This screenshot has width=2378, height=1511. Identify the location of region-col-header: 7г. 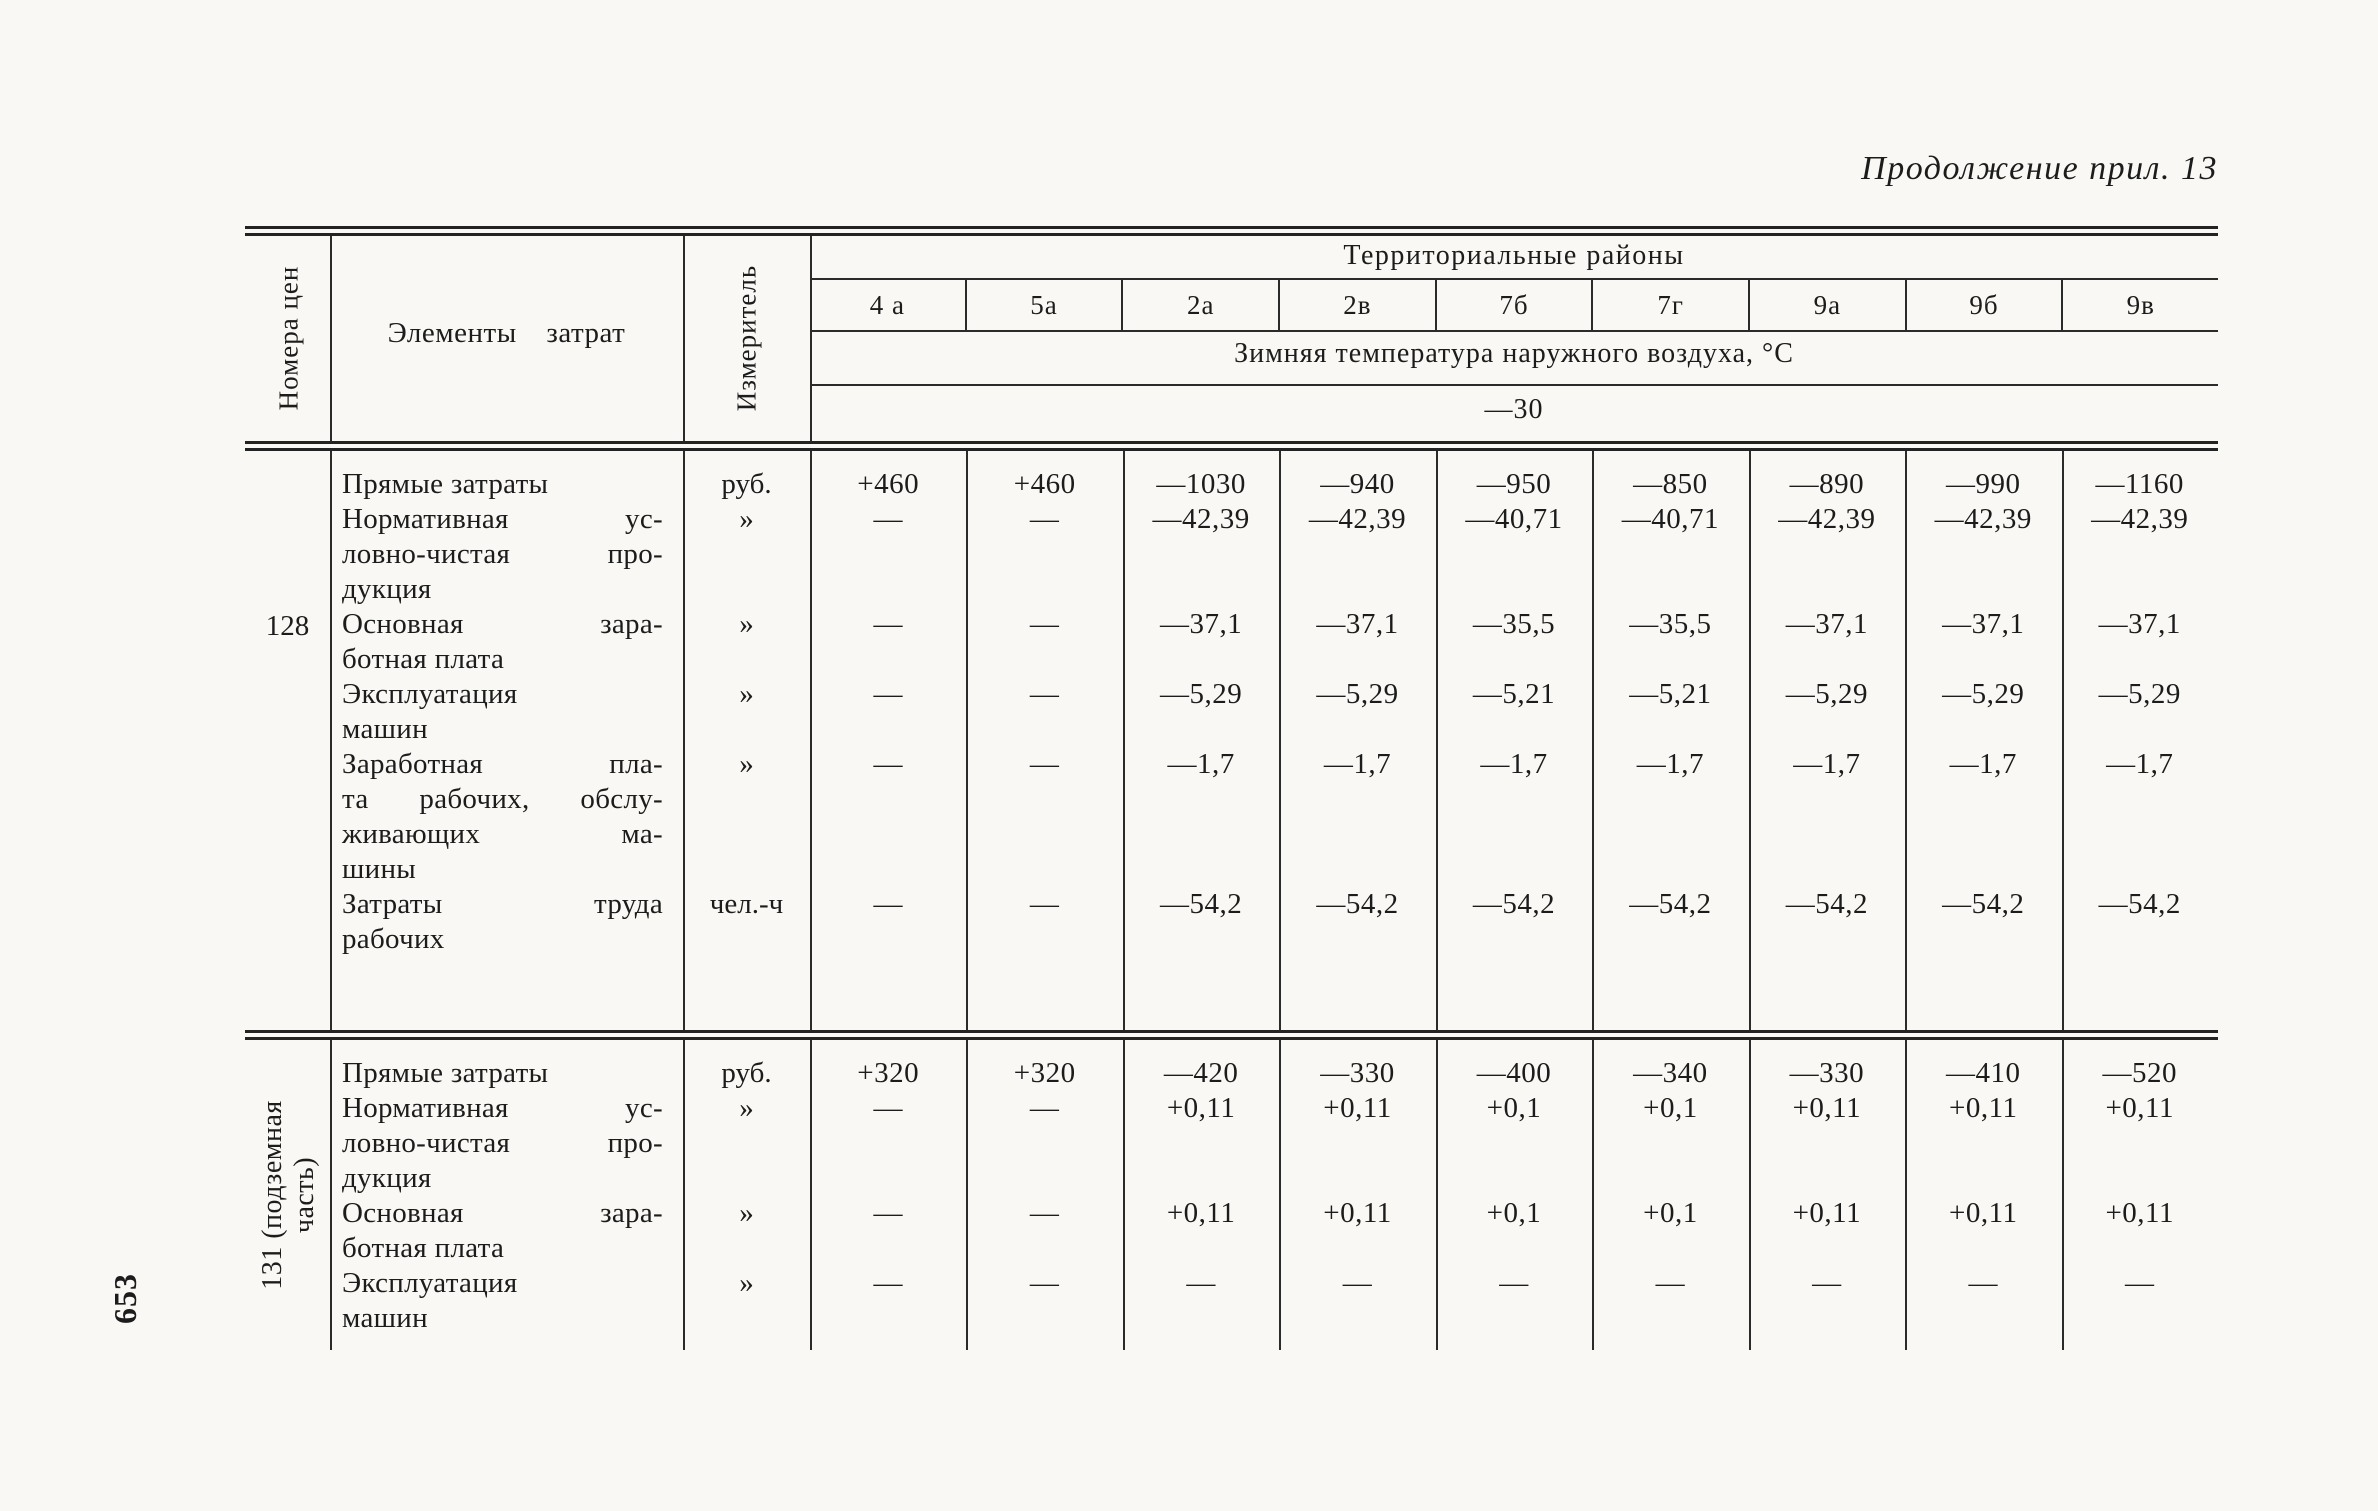
(1669, 305).